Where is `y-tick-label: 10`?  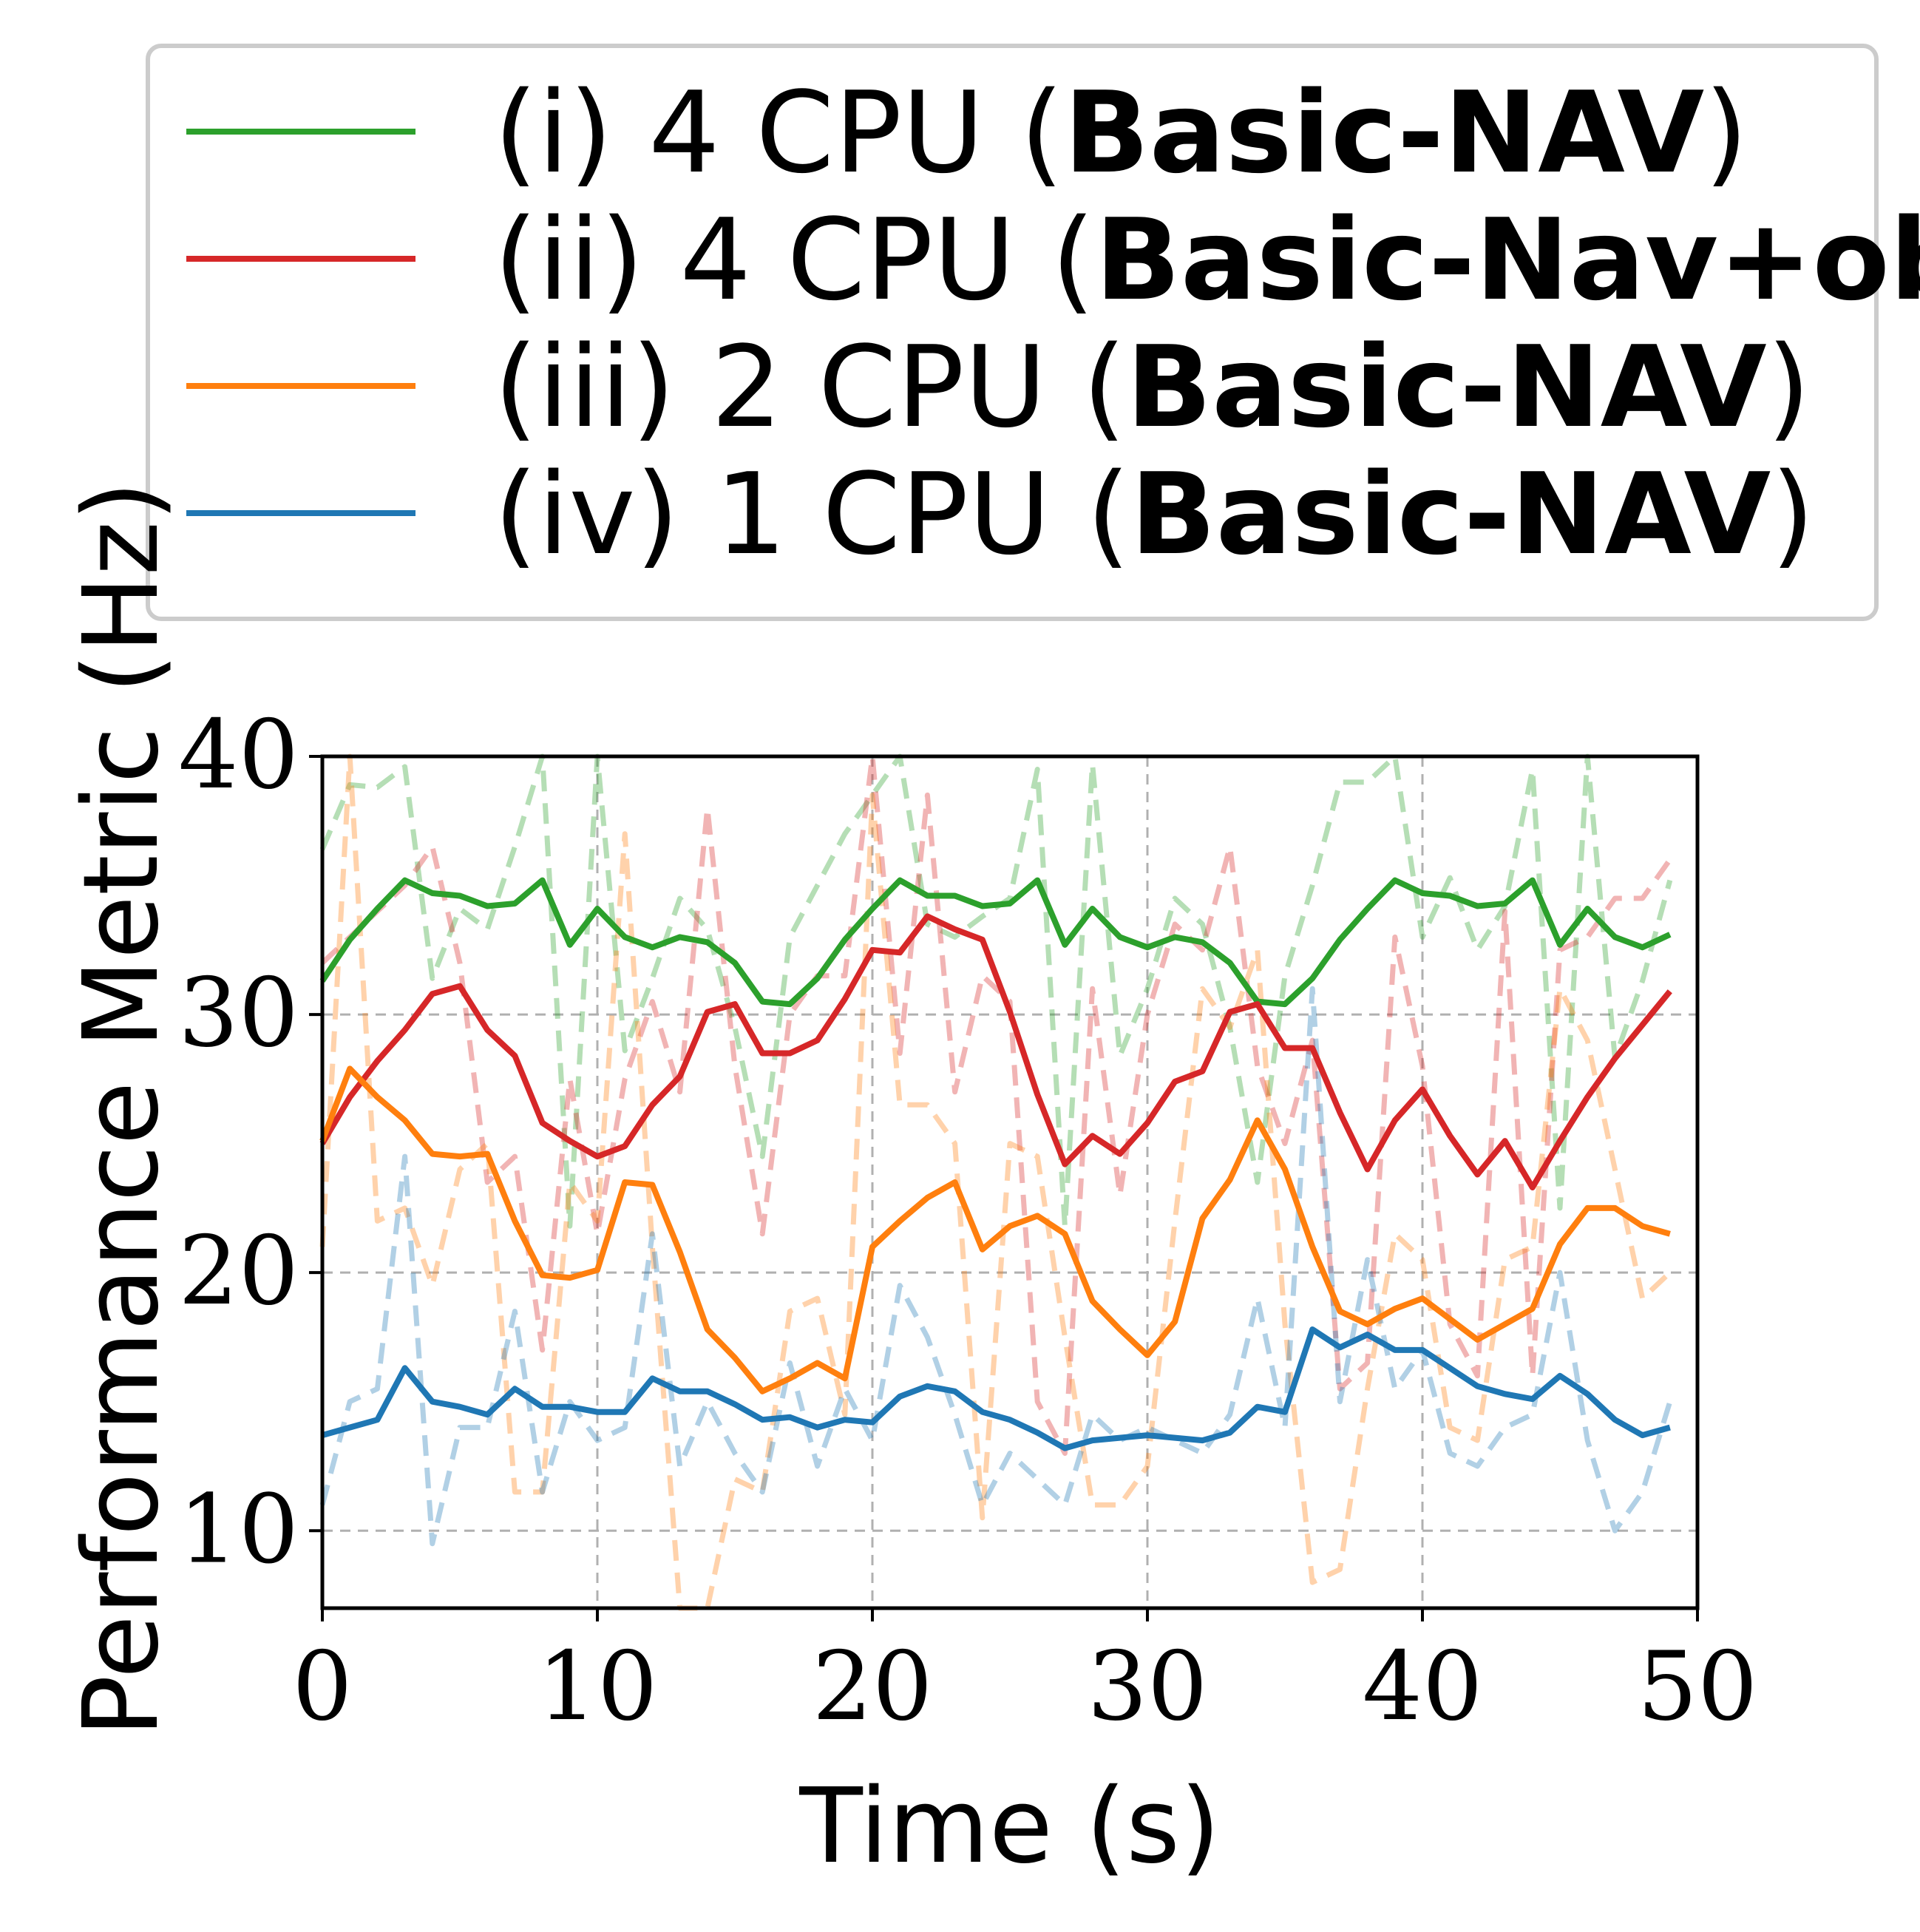
y-tick-label: 10 is located at coordinates (238, 1529).